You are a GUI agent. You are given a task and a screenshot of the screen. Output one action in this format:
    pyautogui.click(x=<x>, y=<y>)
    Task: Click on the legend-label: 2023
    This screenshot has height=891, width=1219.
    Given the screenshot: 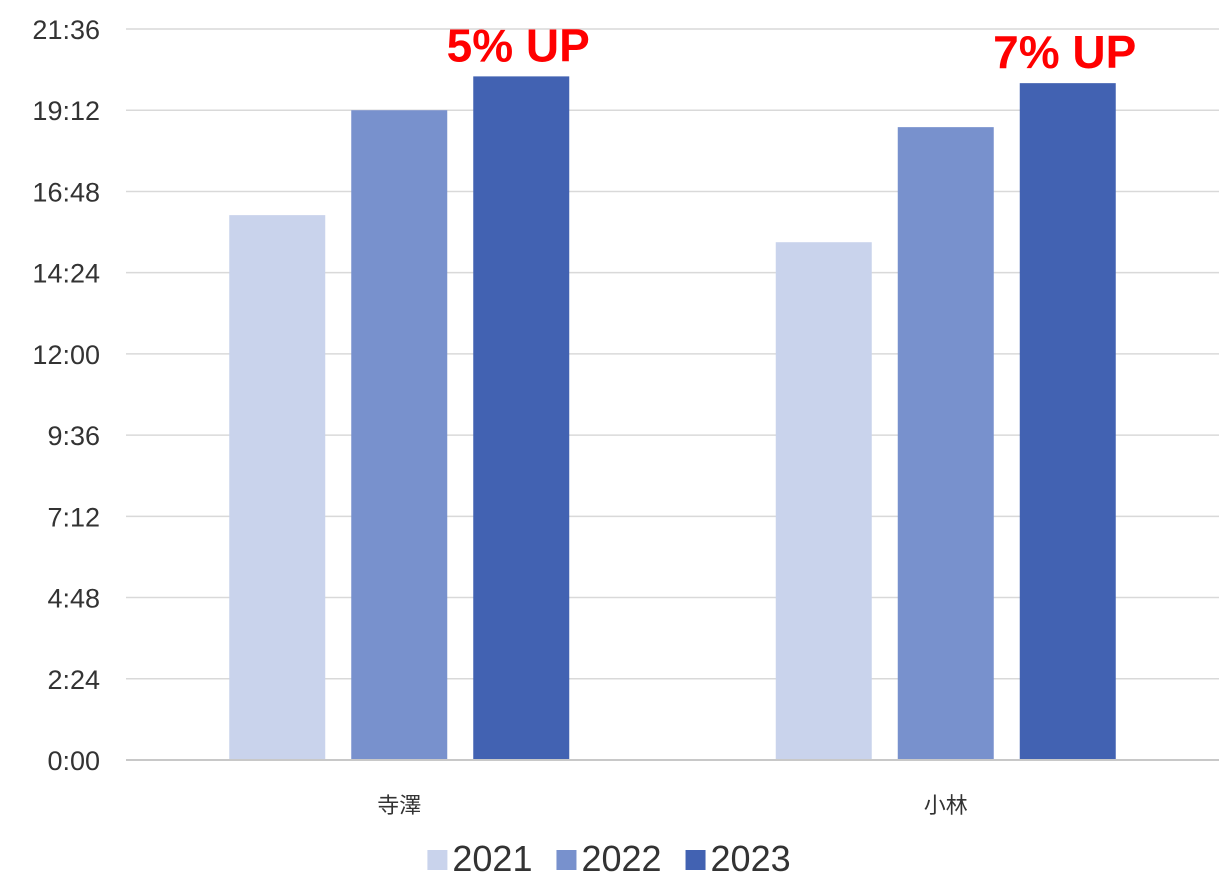 What is the action you would take?
    pyautogui.click(x=751, y=858)
    